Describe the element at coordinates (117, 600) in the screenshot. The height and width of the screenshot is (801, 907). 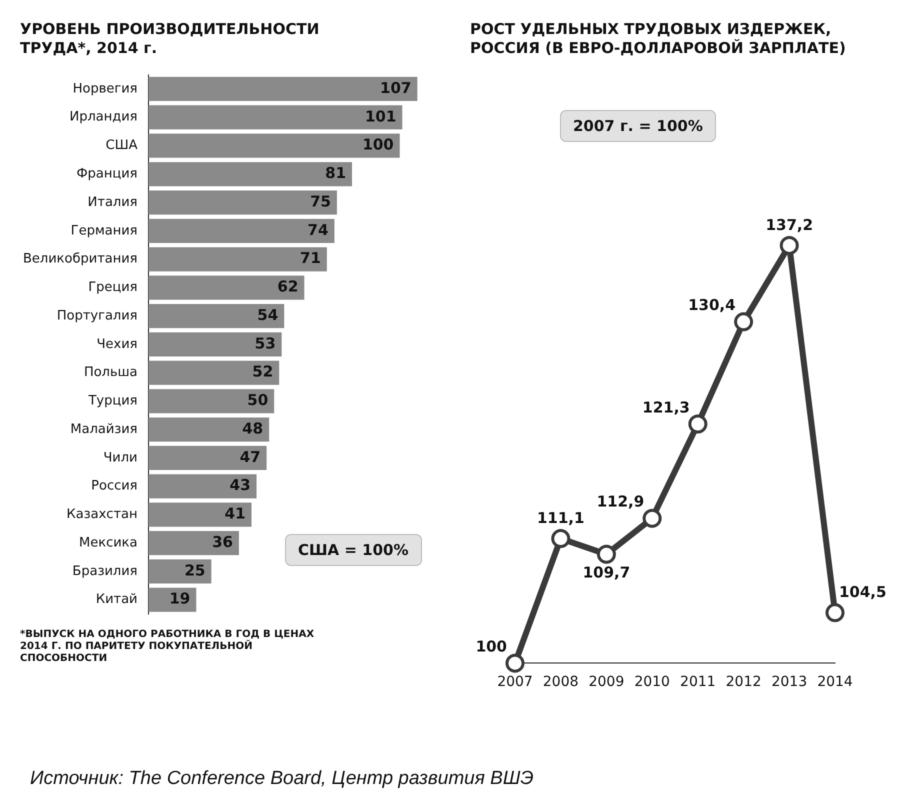
I see `y-tick-label: Китай` at that location.